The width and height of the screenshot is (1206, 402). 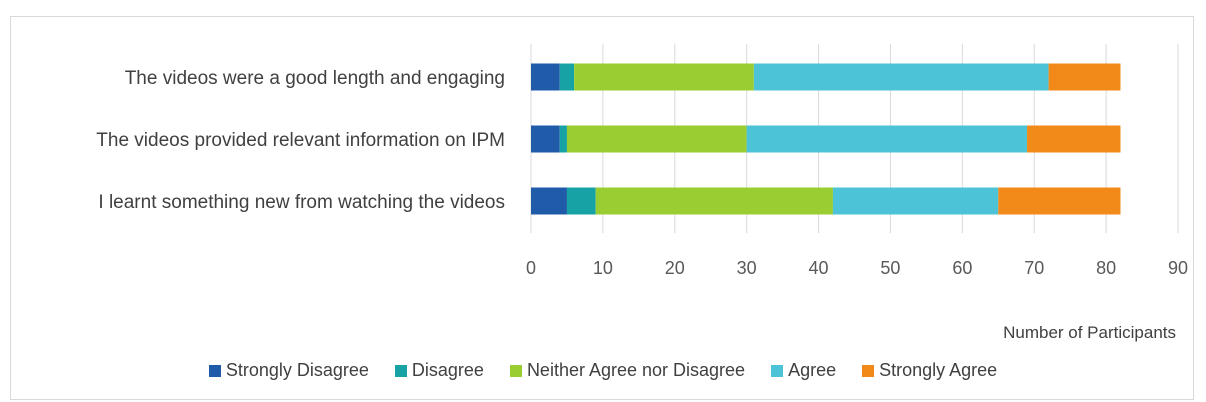 I want to click on x-tick-label: 10, so click(x=603, y=268).